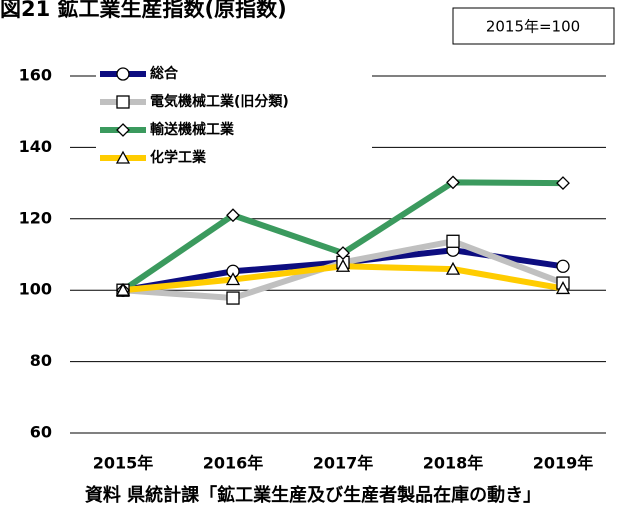 This screenshot has height=510, width=626. Describe the element at coordinates (41, 432) in the screenshot. I see `y-tick-label: 60` at that location.